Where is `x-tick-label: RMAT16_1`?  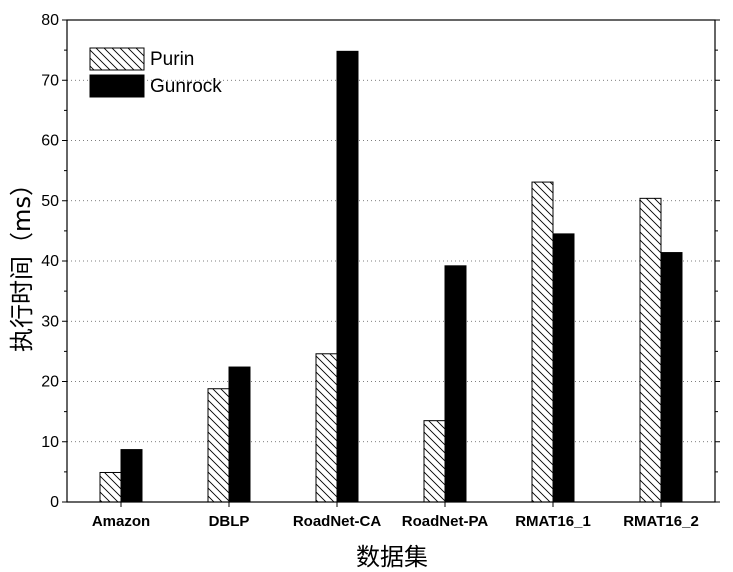
x-tick-label: RMAT16_1 is located at coordinates (553, 521).